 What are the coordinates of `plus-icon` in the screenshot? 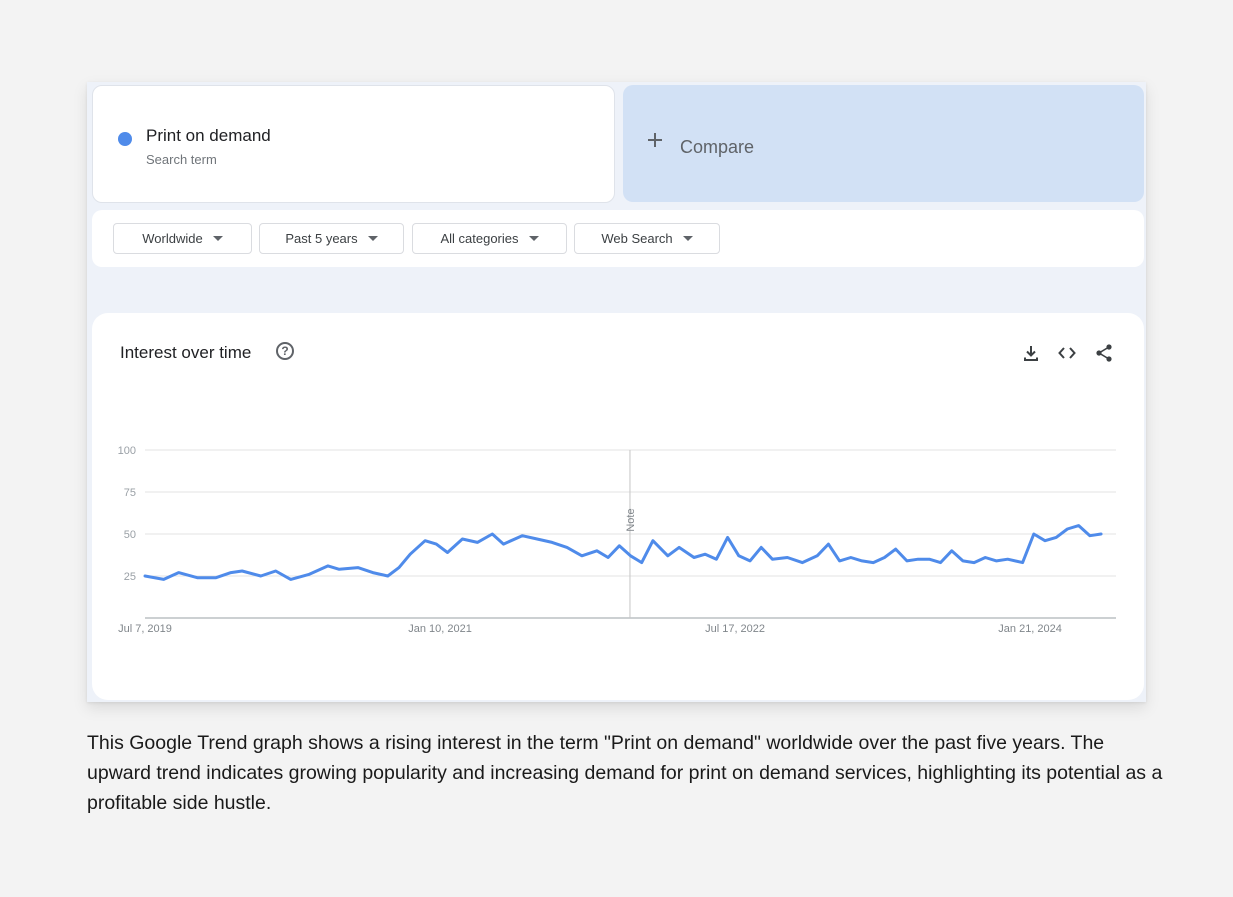 It's located at (655, 140).